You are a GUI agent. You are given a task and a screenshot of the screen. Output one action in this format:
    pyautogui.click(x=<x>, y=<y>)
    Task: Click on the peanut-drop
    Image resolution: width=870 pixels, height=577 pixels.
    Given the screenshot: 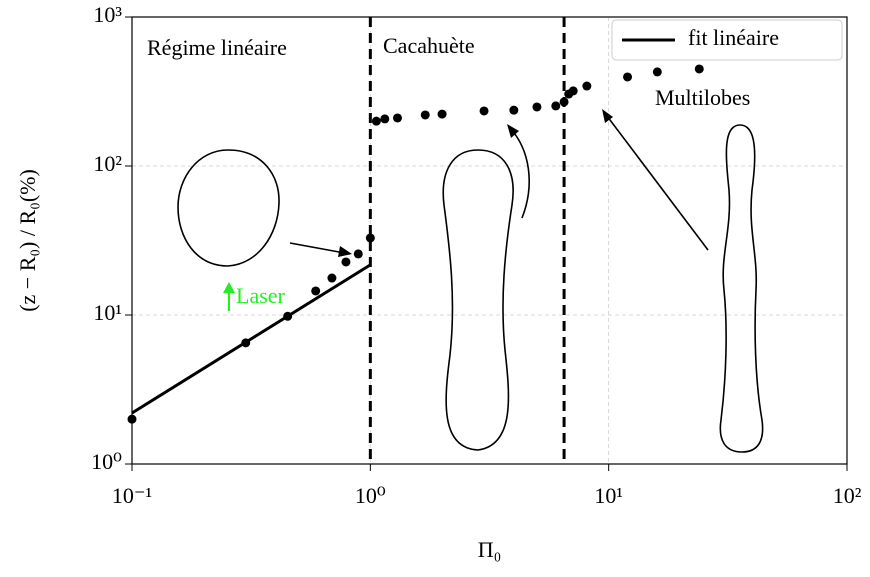 What is the action you would take?
    pyautogui.click(x=478, y=300)
    